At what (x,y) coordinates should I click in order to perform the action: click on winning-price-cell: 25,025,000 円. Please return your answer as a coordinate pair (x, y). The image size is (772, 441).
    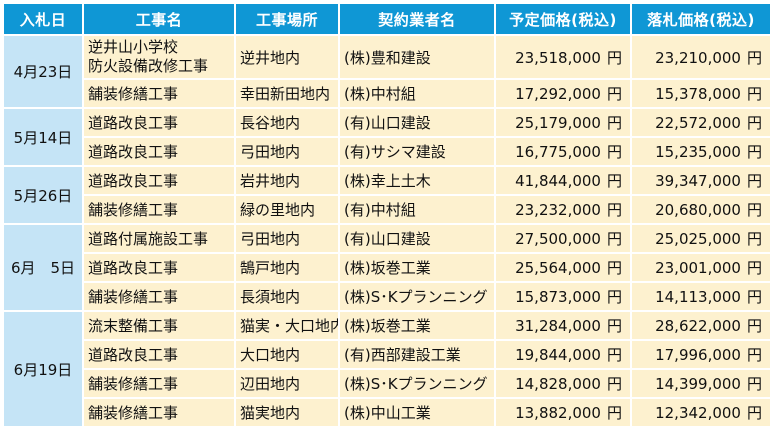
    Looking at the image, I should click on (701, 238).